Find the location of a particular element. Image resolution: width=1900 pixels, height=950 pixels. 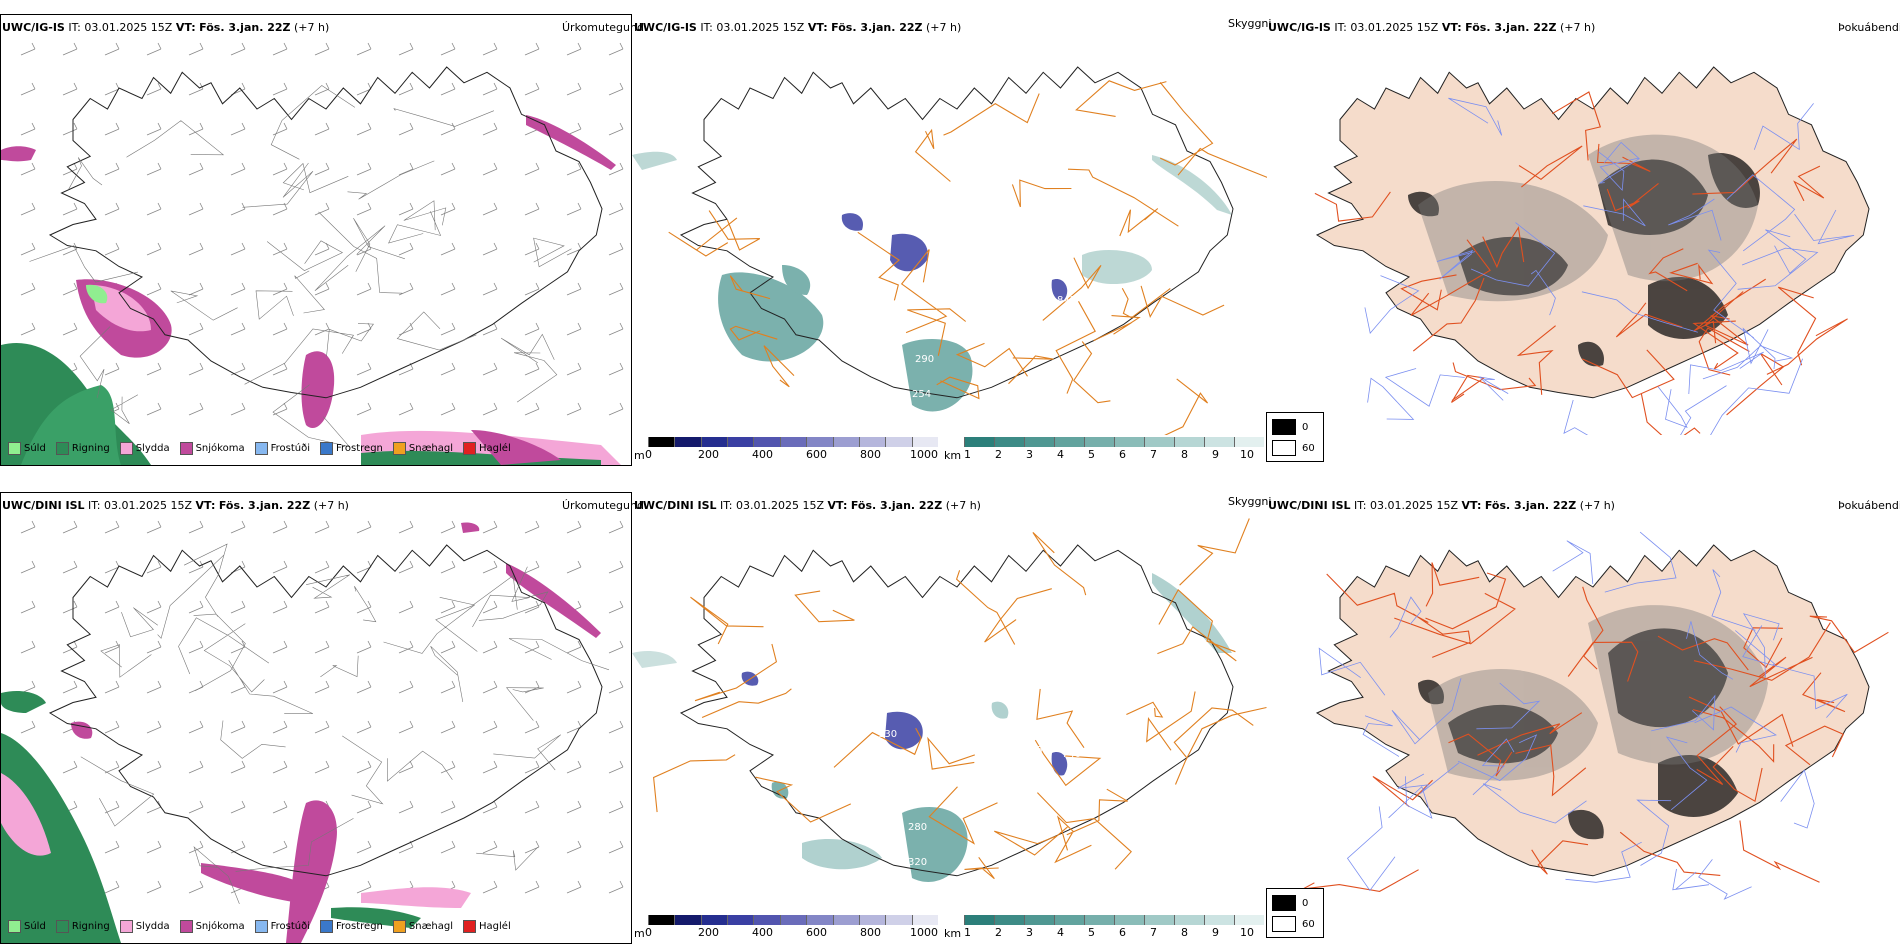

cloud-title: Þokuábendi is located at coordinates (1869, 505).